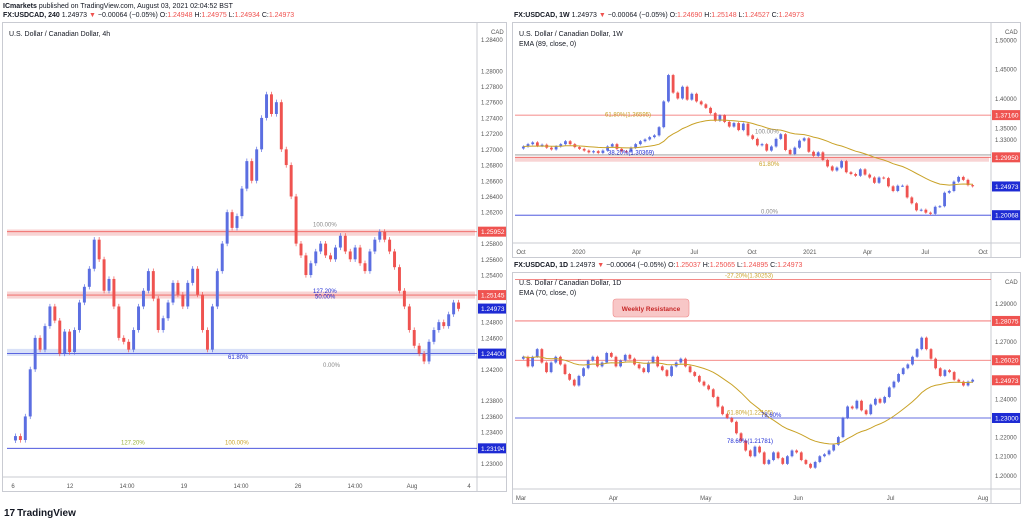 The width and height of the screenshot is (1024, 526). What do you see at coordinates (601, 265) in the screenshot?
I see `daily-down-arrow-icon: ▼` at bounding box center [601, 265].